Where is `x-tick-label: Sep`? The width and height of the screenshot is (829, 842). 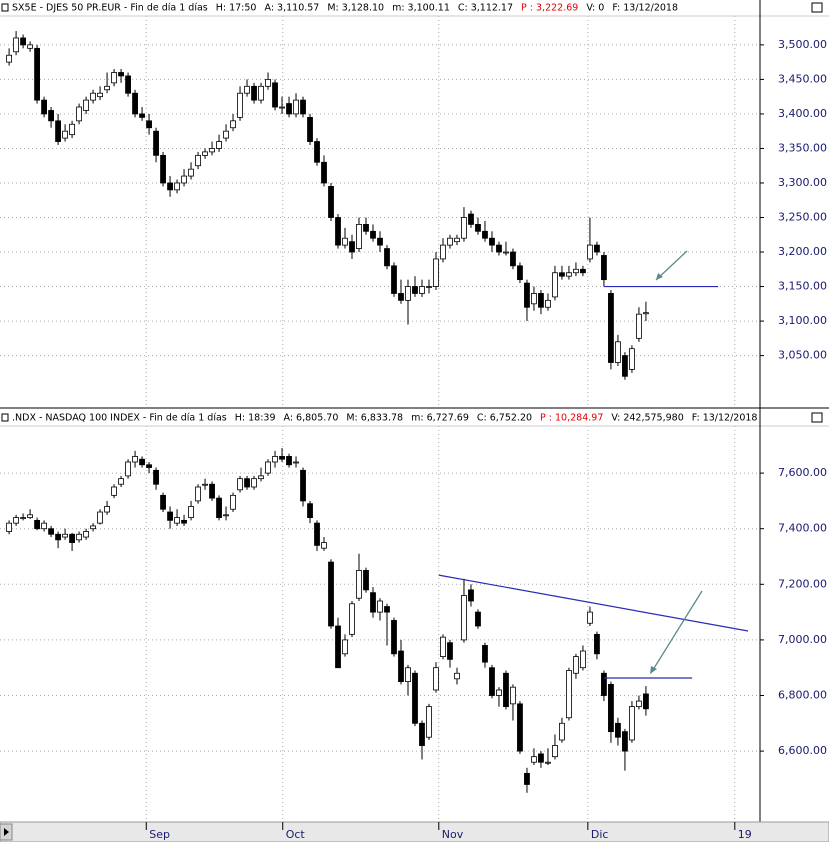
x-tick-label: Sep is located at coordinates (159, 834).